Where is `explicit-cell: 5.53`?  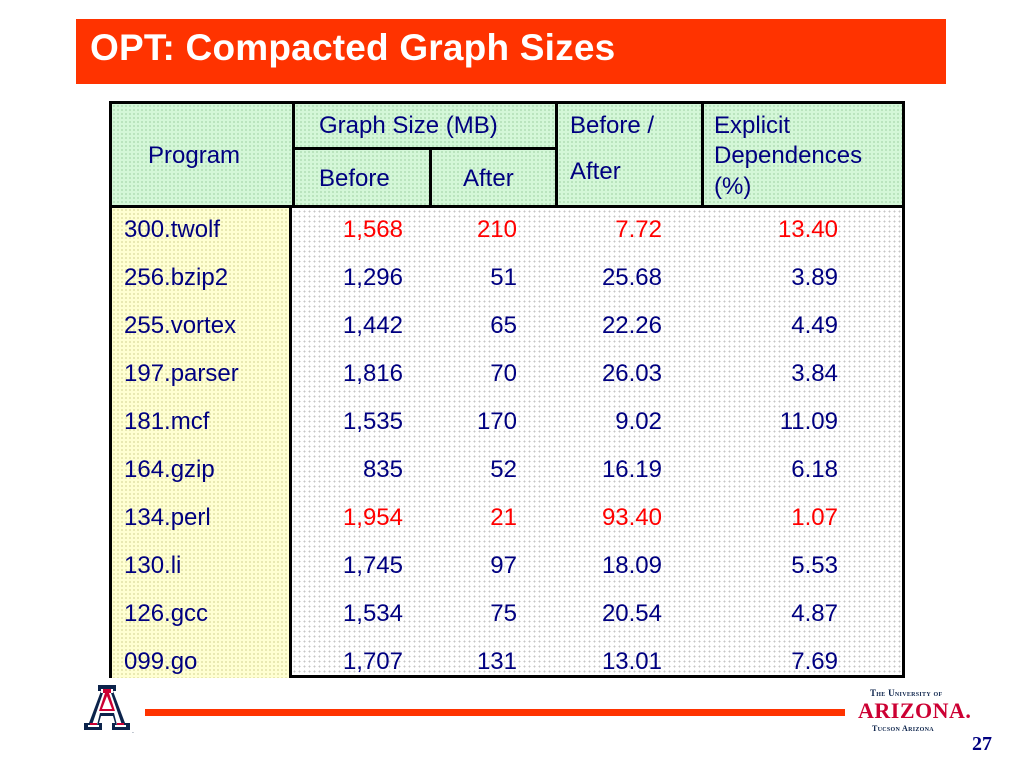
explicit-cell: 5.53 is located at coordinates (814, 565).